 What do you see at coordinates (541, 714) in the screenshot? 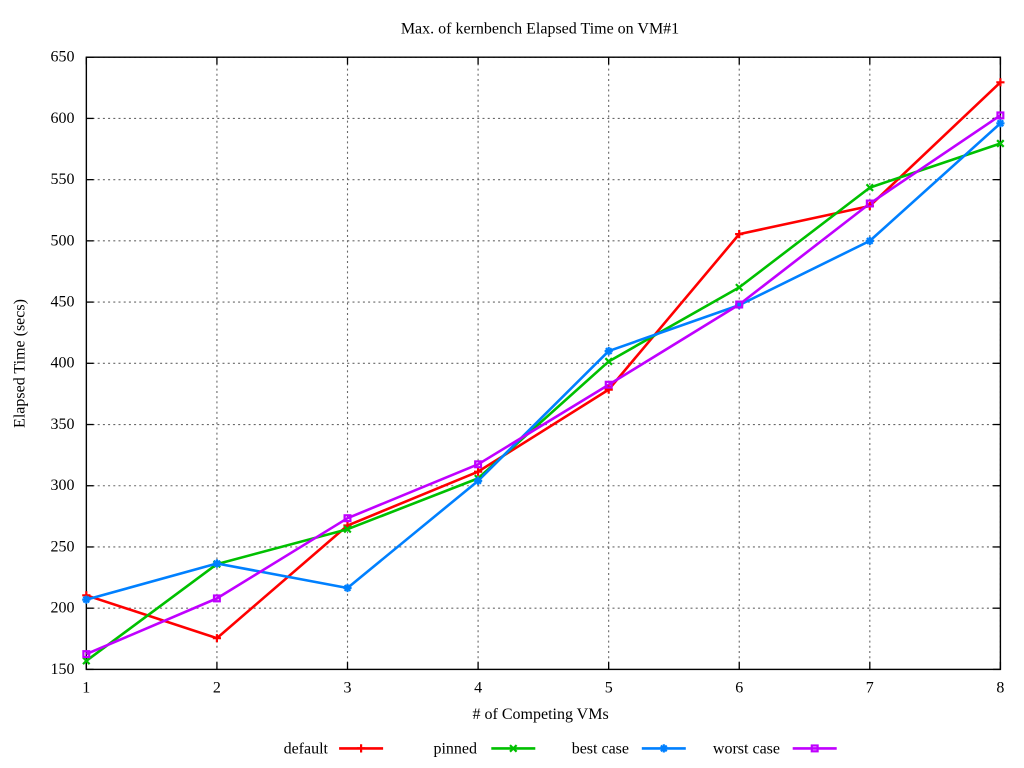
I see `svg-text: # of Competing VMs` at bounding box center [541, 714].